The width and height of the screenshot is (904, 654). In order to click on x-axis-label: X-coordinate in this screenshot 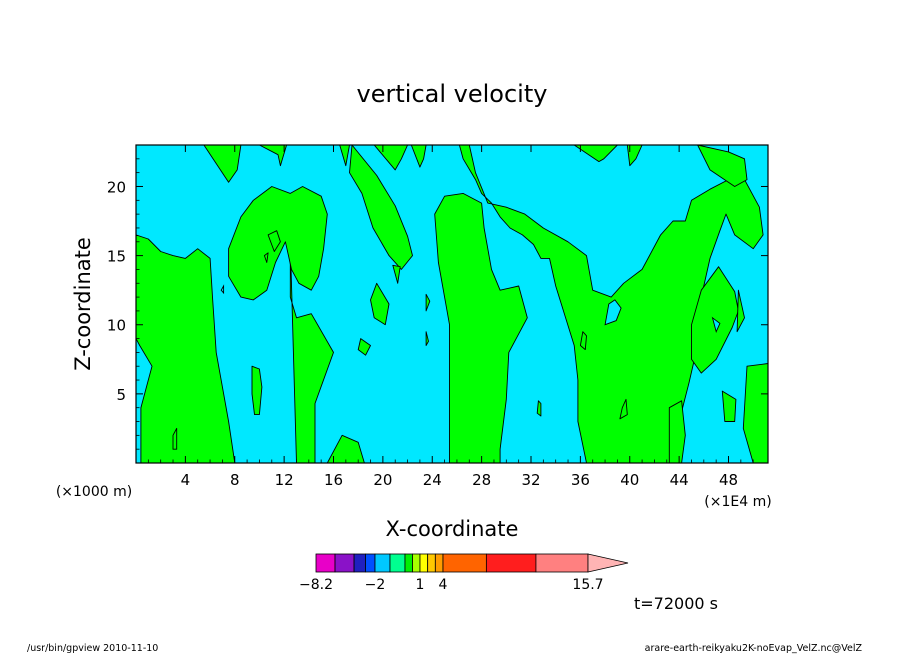, I will do `click(452, 529)`.